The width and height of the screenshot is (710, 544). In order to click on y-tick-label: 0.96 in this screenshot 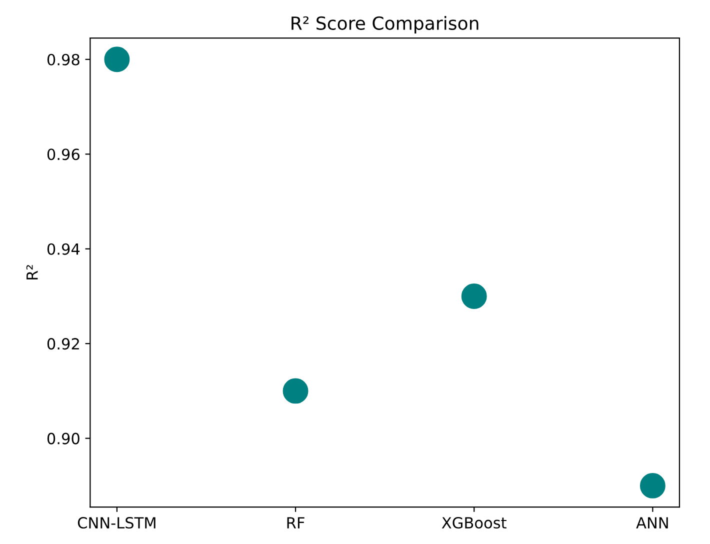, I will do `click(63, 154)`.